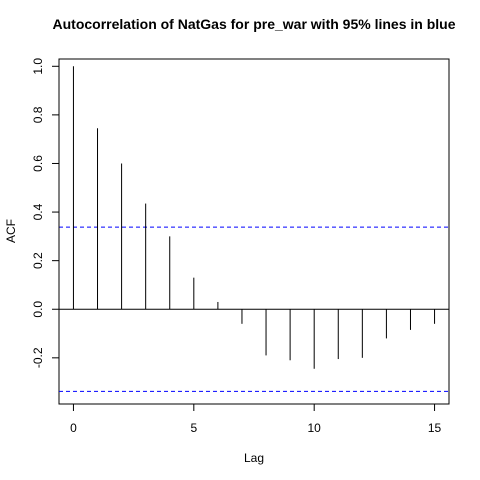  Describe the element at coordinates (193, 428) in the screenshot. I see `x-tick-label: 5` at that location.